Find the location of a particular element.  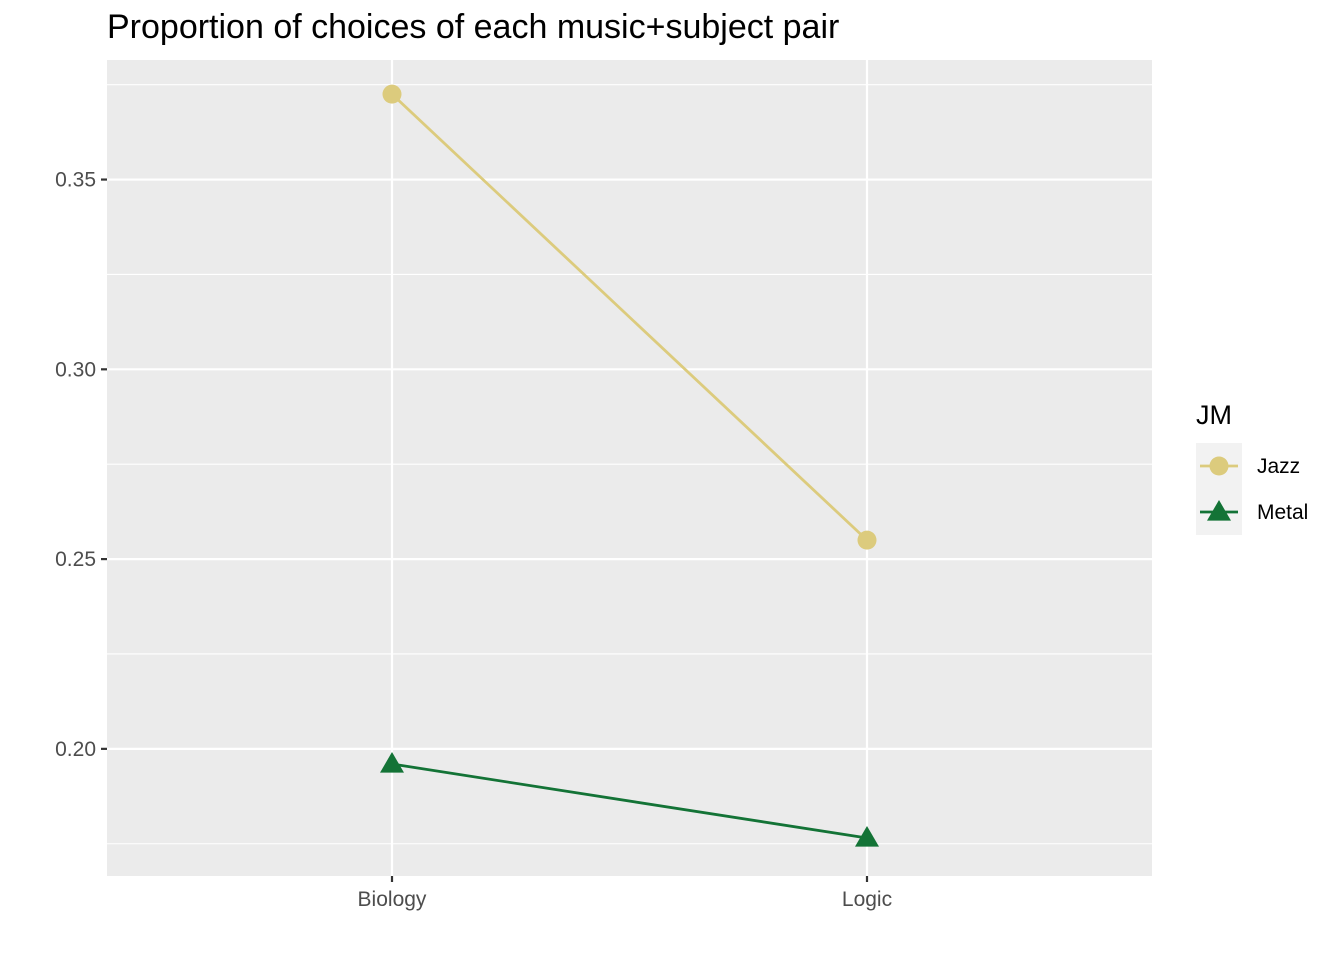

data-point-metal-biology is located at coordinates (392, 762).